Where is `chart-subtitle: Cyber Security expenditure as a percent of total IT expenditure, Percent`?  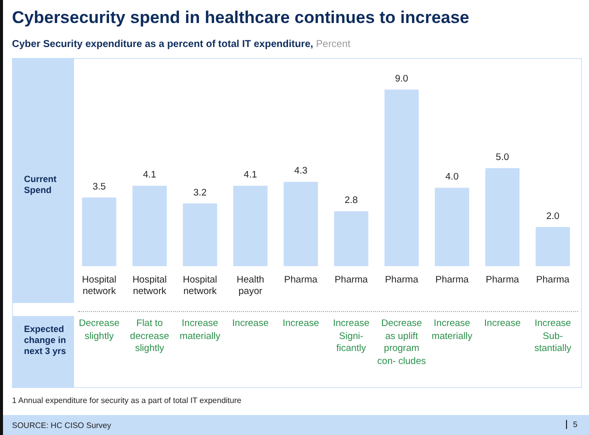
chart-subtitle: Cyber Security expenditure as a percent of total IT expenditure, Percent is located at coordinates (181, 44).